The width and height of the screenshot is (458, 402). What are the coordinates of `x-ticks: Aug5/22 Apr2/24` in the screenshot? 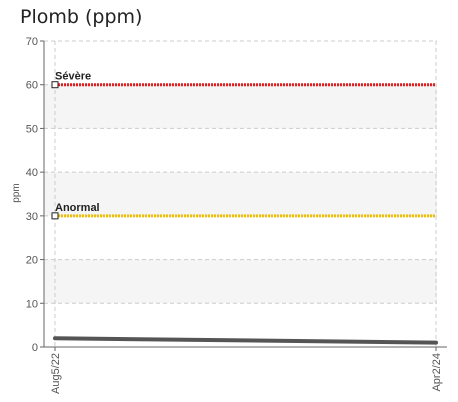 It's located at (246, 370).